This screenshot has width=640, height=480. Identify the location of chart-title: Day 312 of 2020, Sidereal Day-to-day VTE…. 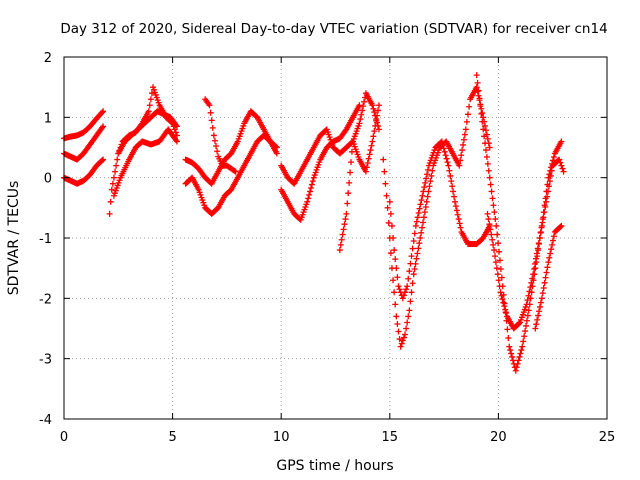
(333, 29).